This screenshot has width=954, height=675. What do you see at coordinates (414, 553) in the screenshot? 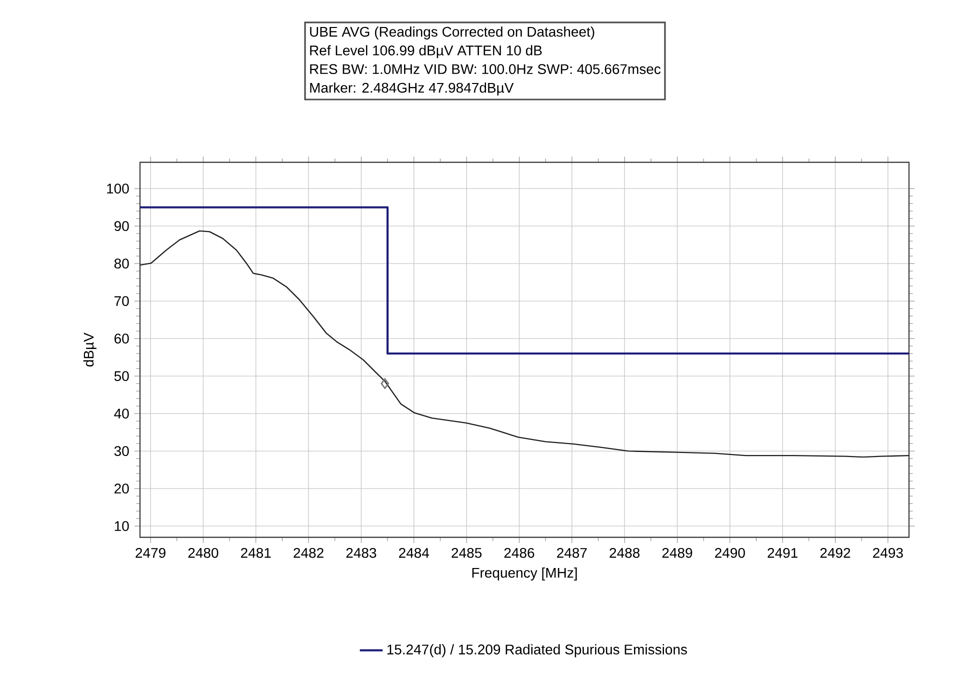
I see `x-tick-label: 2484` at bounding box center [414, 553].